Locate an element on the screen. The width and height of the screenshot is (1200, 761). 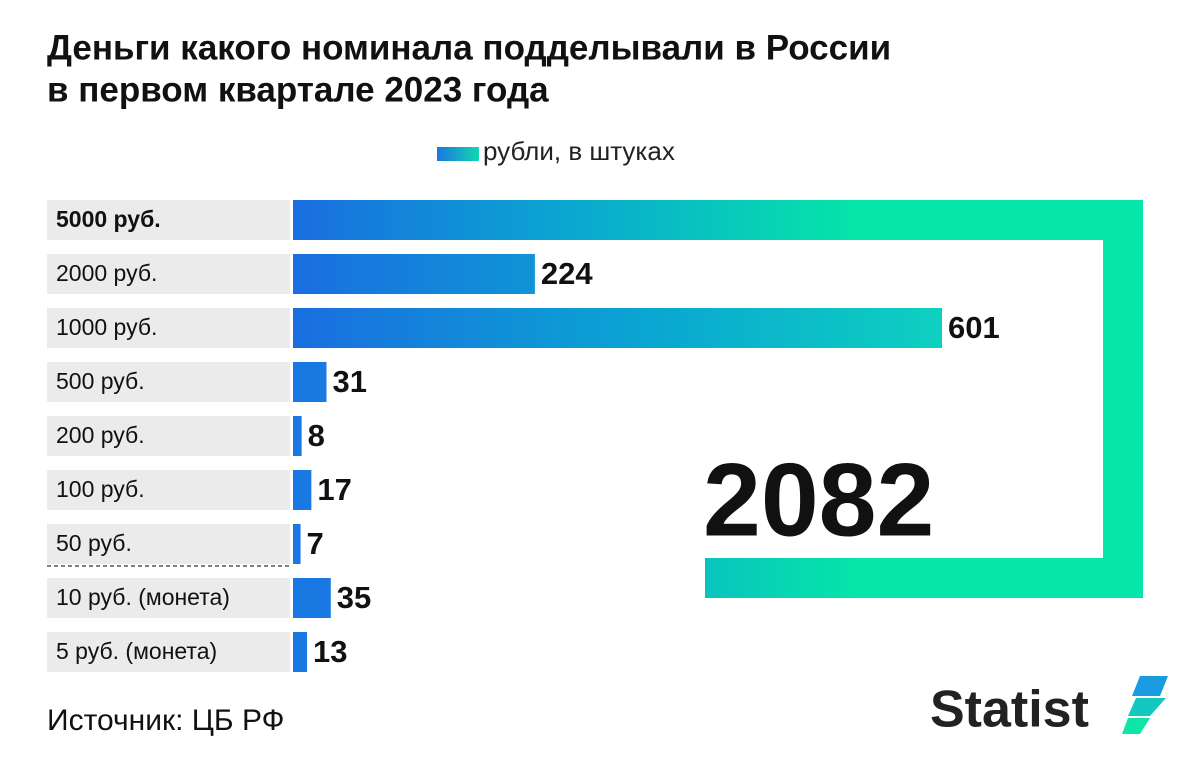
value-label: 35 is located at coordinates (354, 597).